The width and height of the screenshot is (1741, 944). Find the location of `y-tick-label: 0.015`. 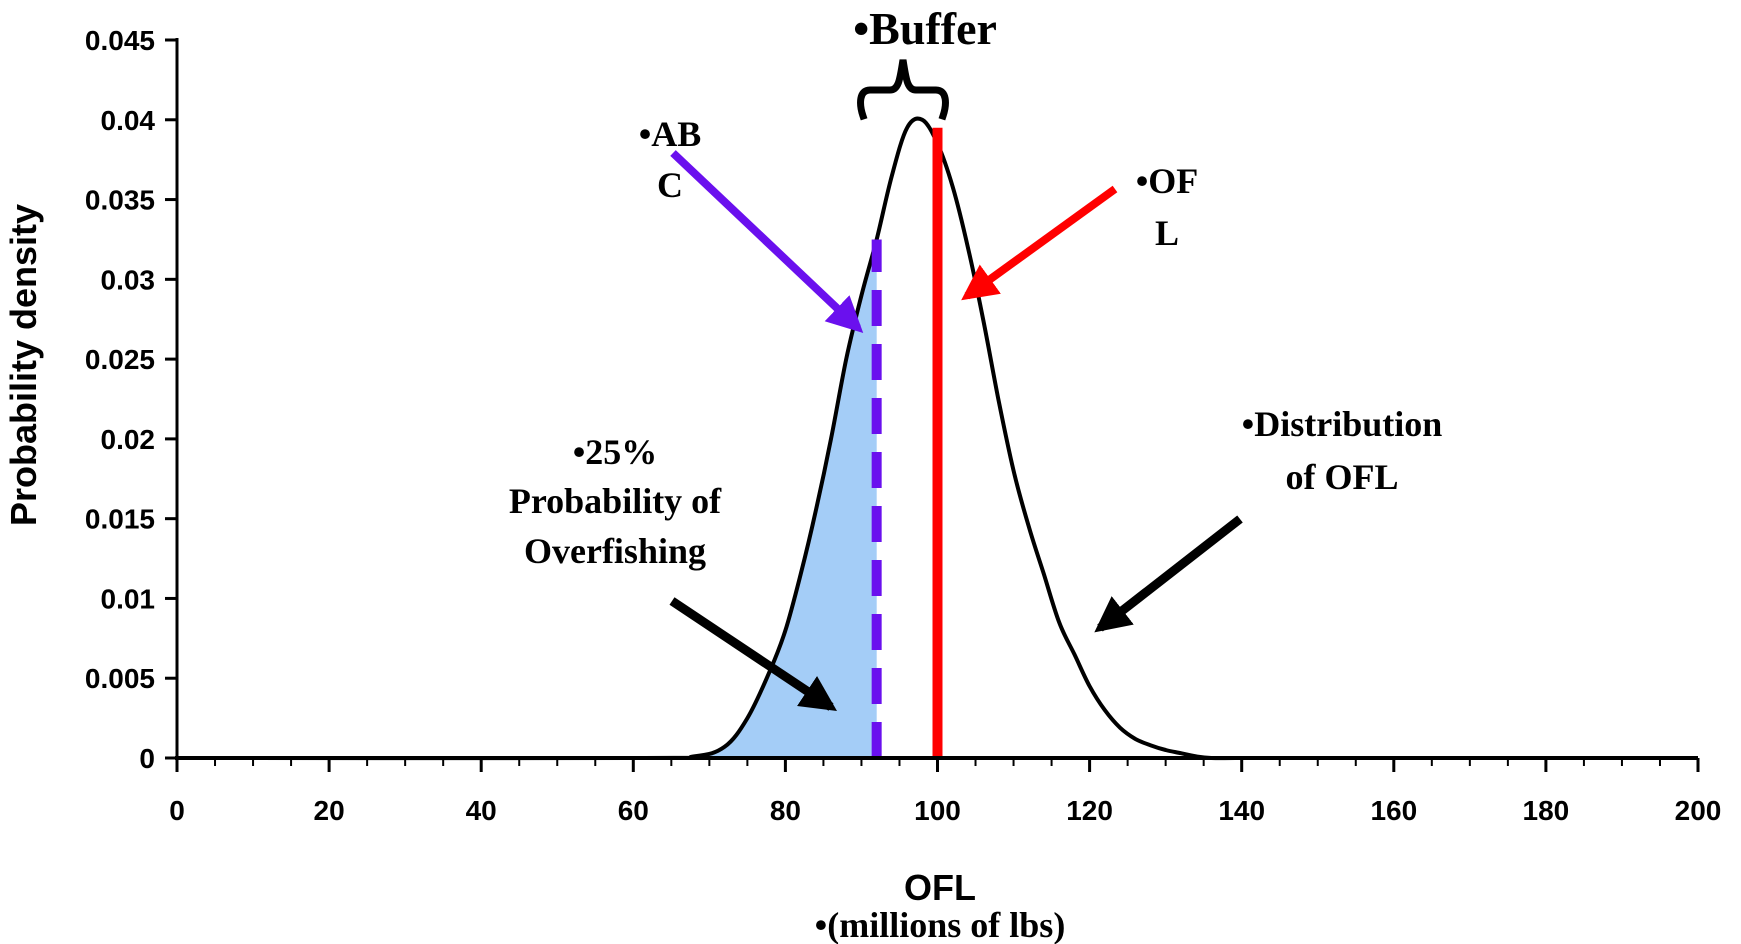

y-tick-label: 0.015 is located at coordinates (120, 519).